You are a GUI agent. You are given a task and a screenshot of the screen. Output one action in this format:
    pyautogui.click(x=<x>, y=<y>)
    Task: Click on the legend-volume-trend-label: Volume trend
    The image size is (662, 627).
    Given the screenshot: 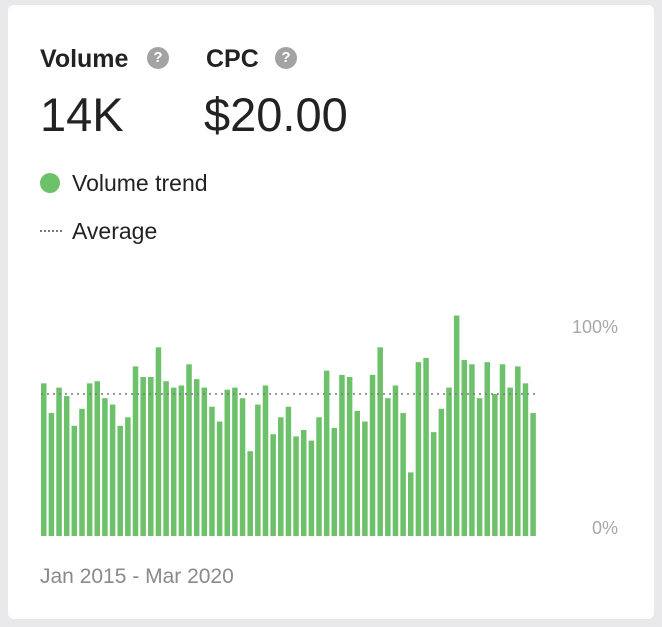 What is the action you would take?
    pyautogui.click(x=140, y=182)
    